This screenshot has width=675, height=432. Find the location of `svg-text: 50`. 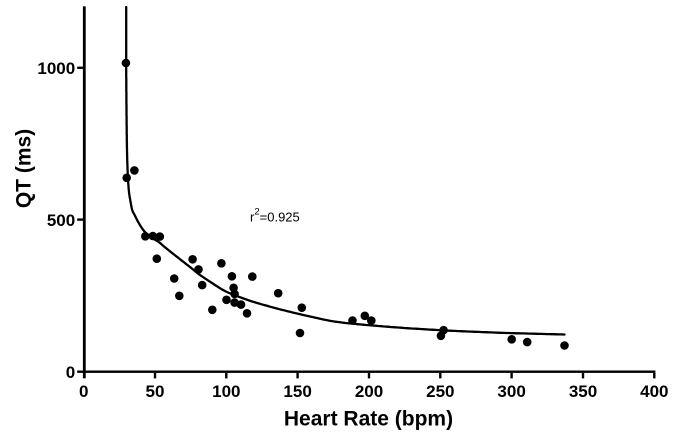

svg-text: 50 is located at coordinates (155, 391).